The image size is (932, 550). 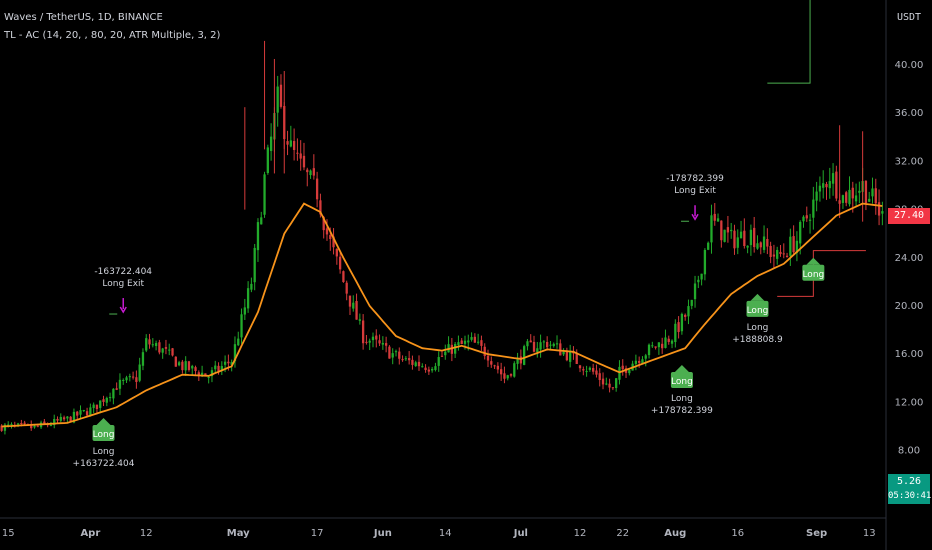 I want to click on target-line, so click(x=789, y=42).